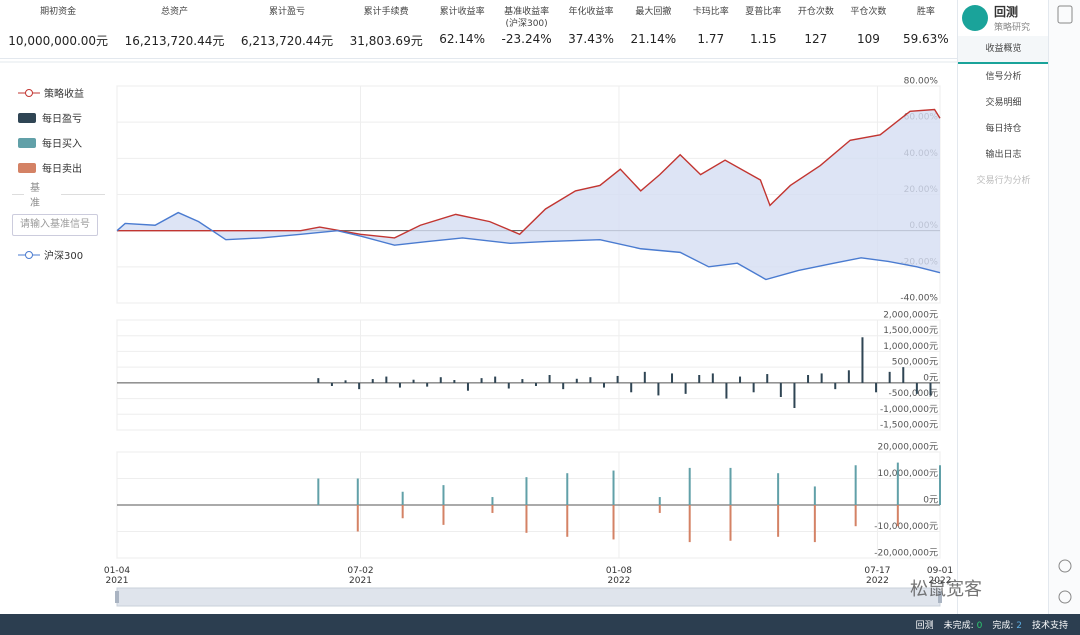  I want to click on y-tick-label: -500,000元, so click(913, 394).